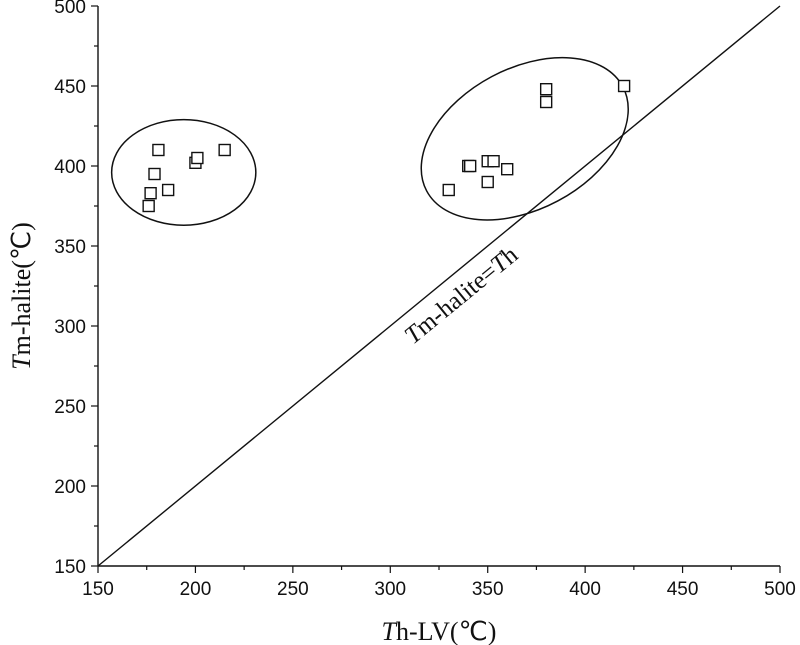  Describe the element at coordinates (196, 589) in the screenshot. I see `x-tick-label: 200` at that location.